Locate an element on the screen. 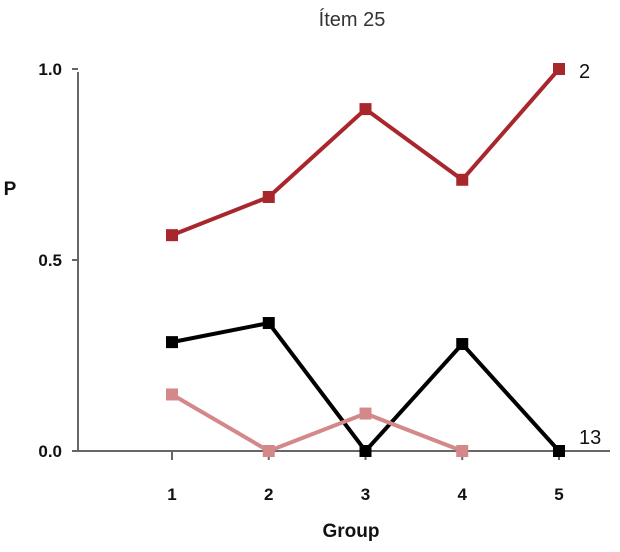  x-ticks: 1 2 3 4 5 is located at coordinates (365, 477).